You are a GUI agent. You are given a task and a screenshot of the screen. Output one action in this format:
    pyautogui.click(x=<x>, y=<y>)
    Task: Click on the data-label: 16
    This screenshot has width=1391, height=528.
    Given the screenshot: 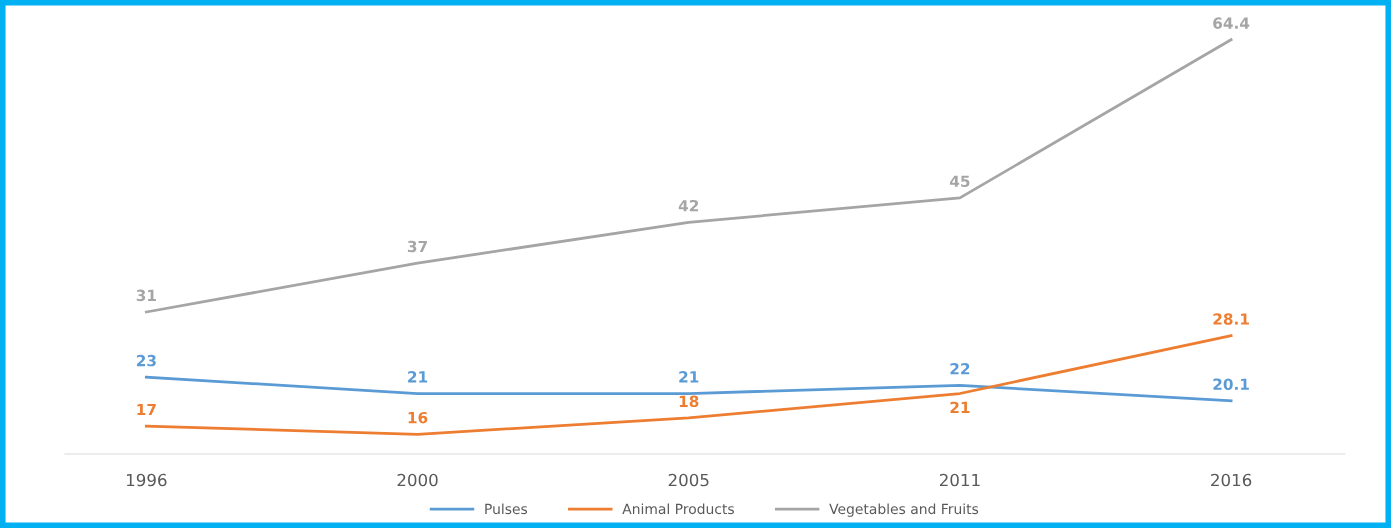 What is the action you would take?
    pyautogui.click(x=418, y=417)
    